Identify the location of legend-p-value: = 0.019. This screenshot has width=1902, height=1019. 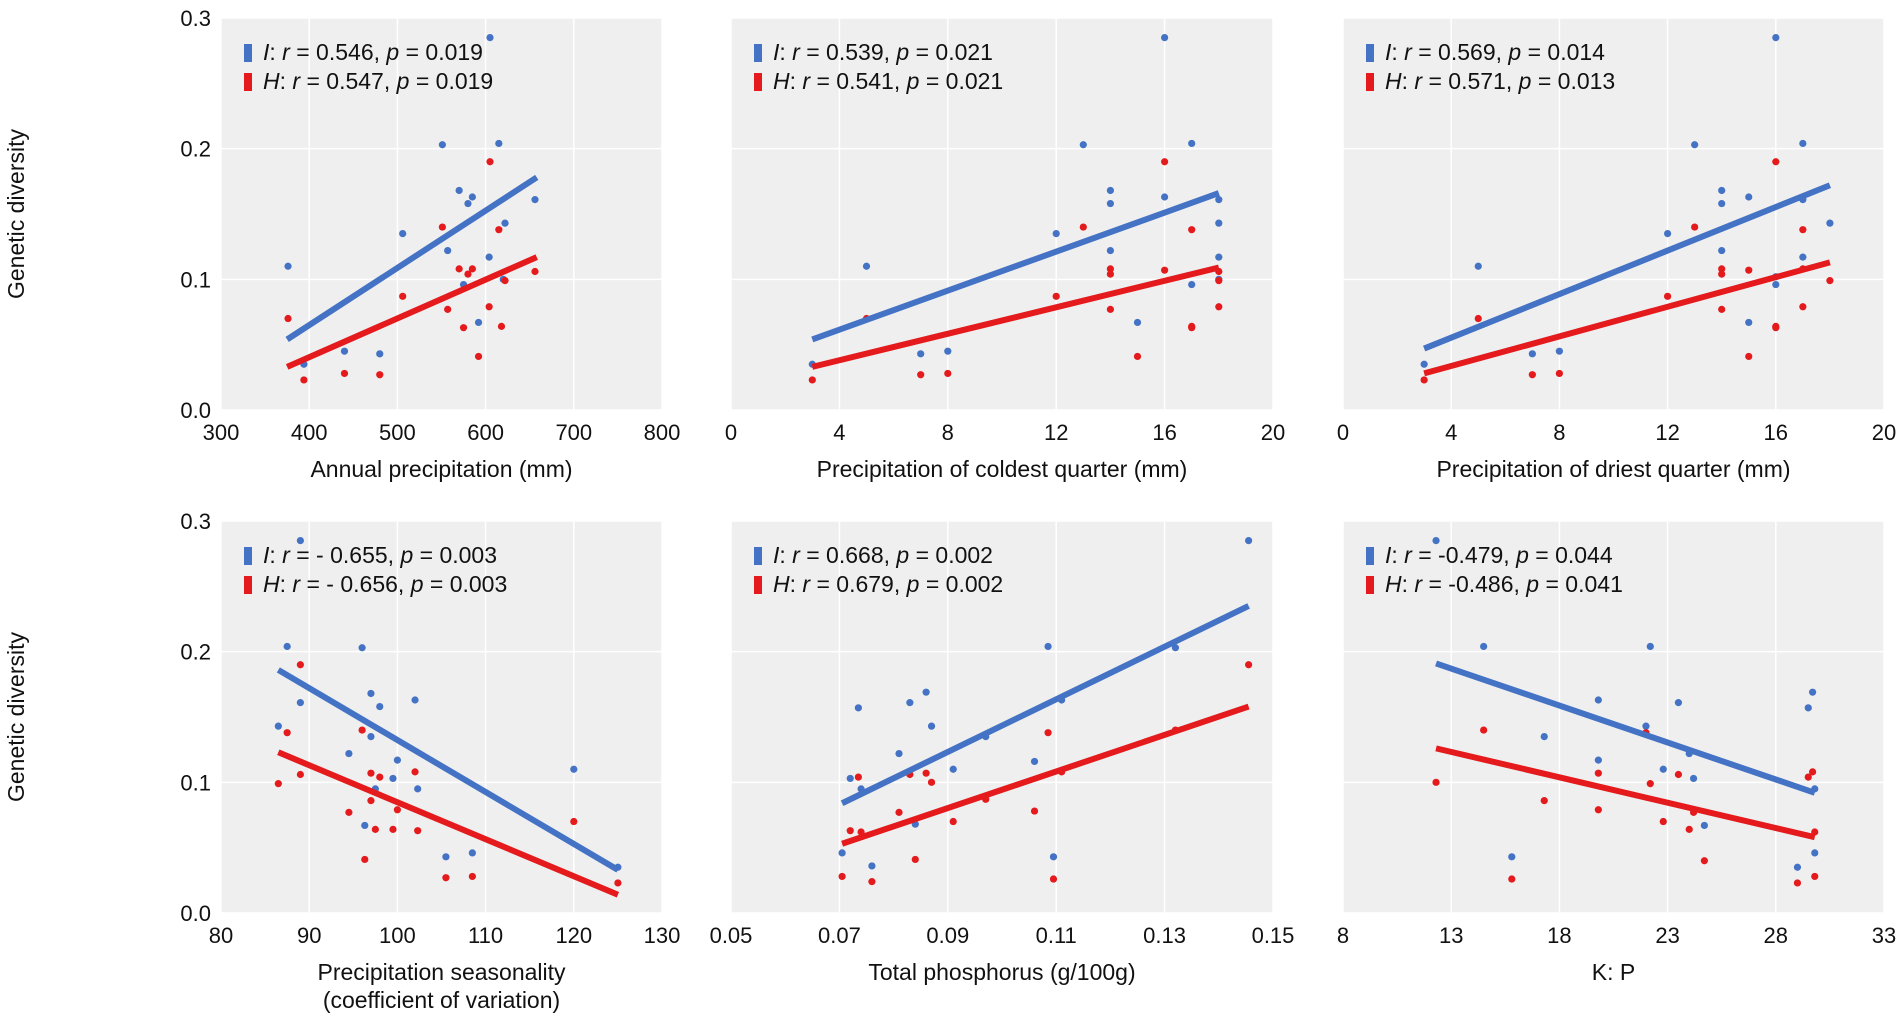
(451, 81).